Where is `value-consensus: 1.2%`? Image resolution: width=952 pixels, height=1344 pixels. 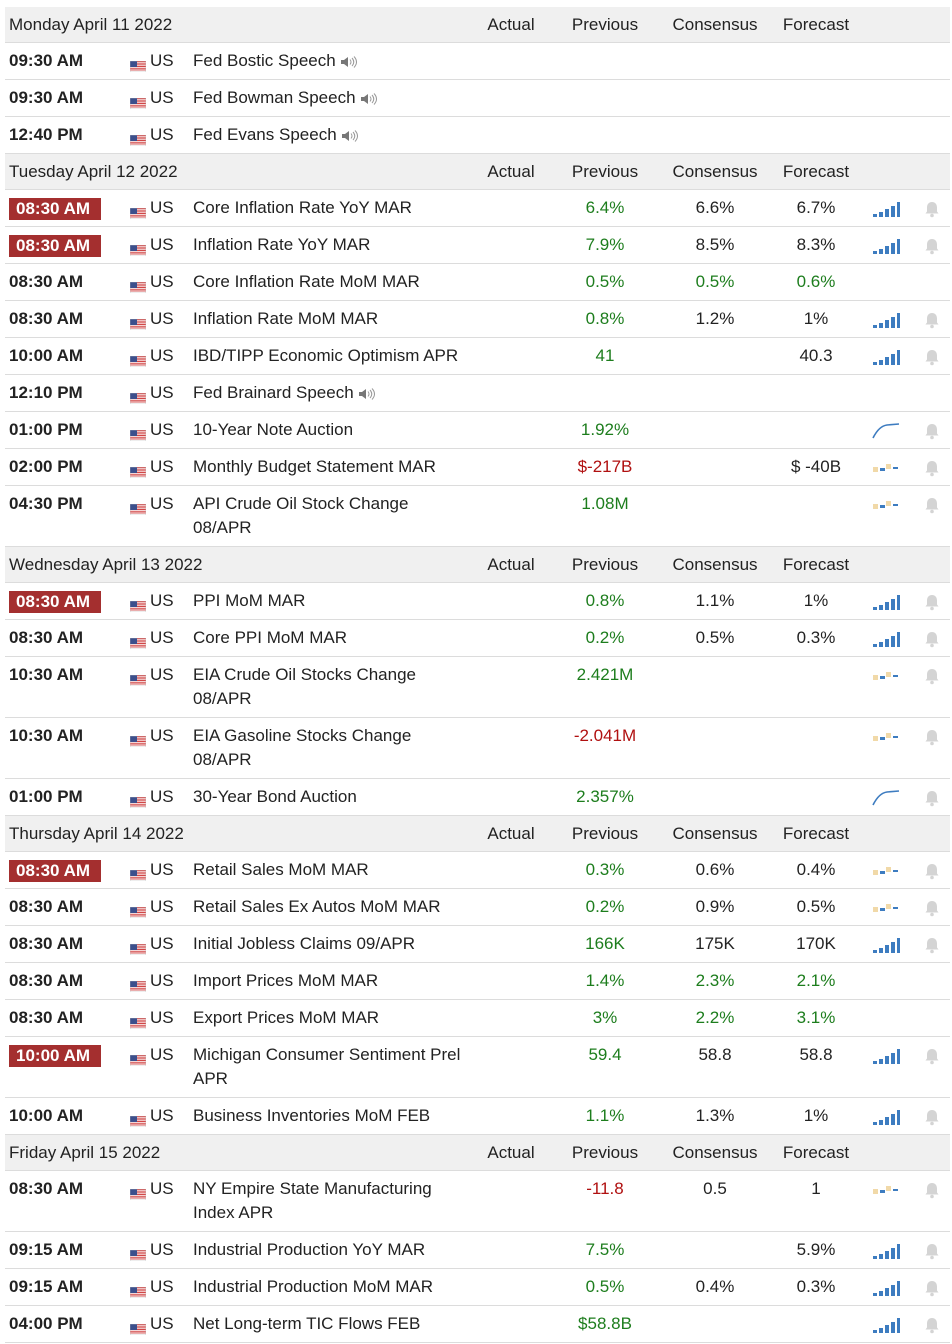
value-consensus: 1.2% is located at coordinates (715, 318).